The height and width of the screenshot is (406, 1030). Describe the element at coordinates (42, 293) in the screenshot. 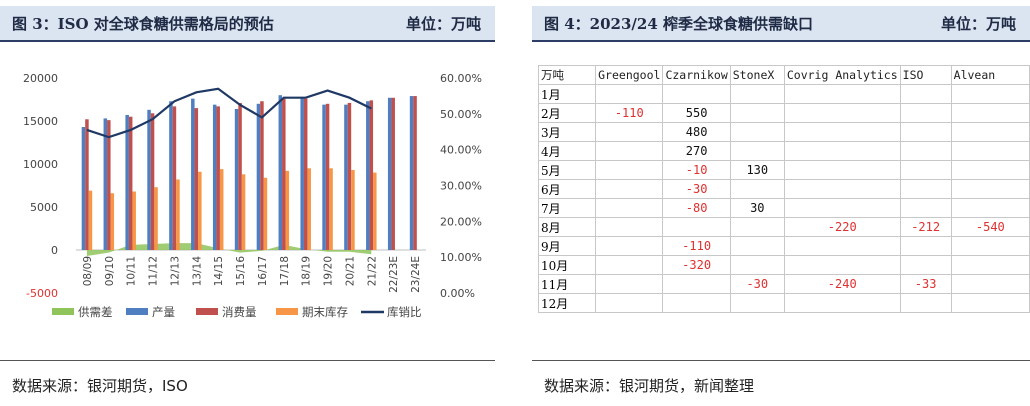

I see `y-tick-label: -5000` at that location.